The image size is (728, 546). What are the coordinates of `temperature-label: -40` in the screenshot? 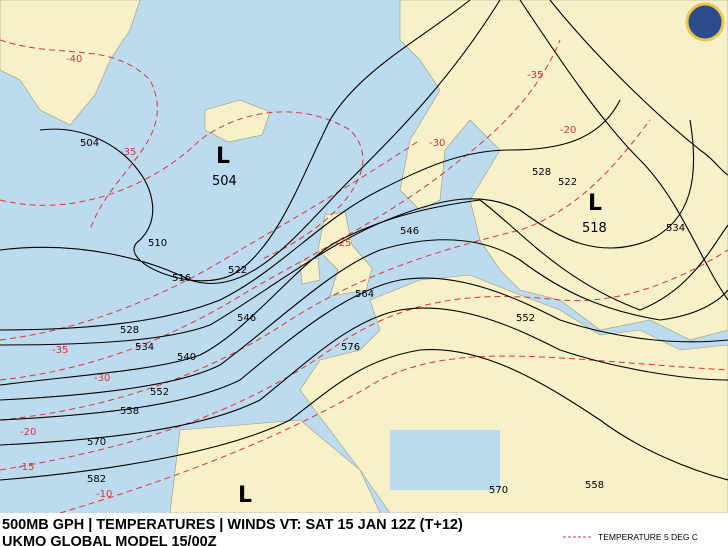 It's located at (74, 59).